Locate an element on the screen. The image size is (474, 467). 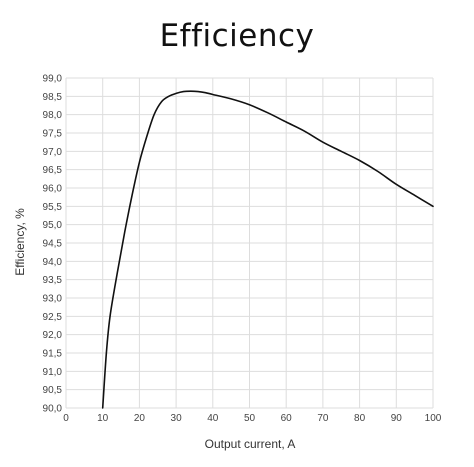
y-tick-label: 97,5 is located at coordinates (53, 134).